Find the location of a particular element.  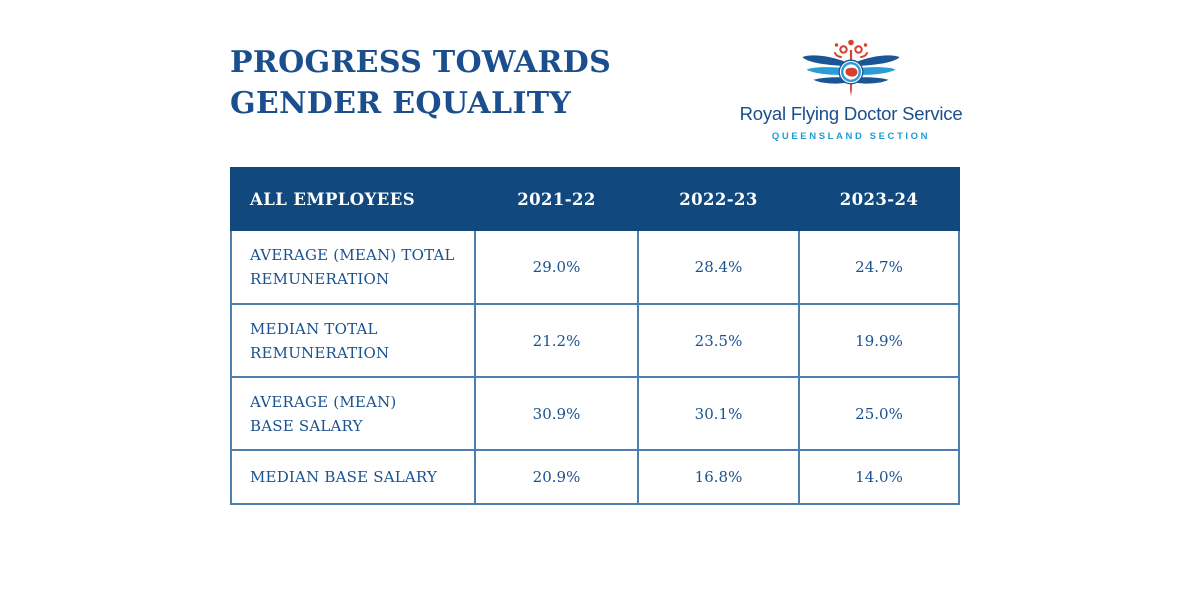

value-cell: 19.9% is located at coordinates (879, 340).